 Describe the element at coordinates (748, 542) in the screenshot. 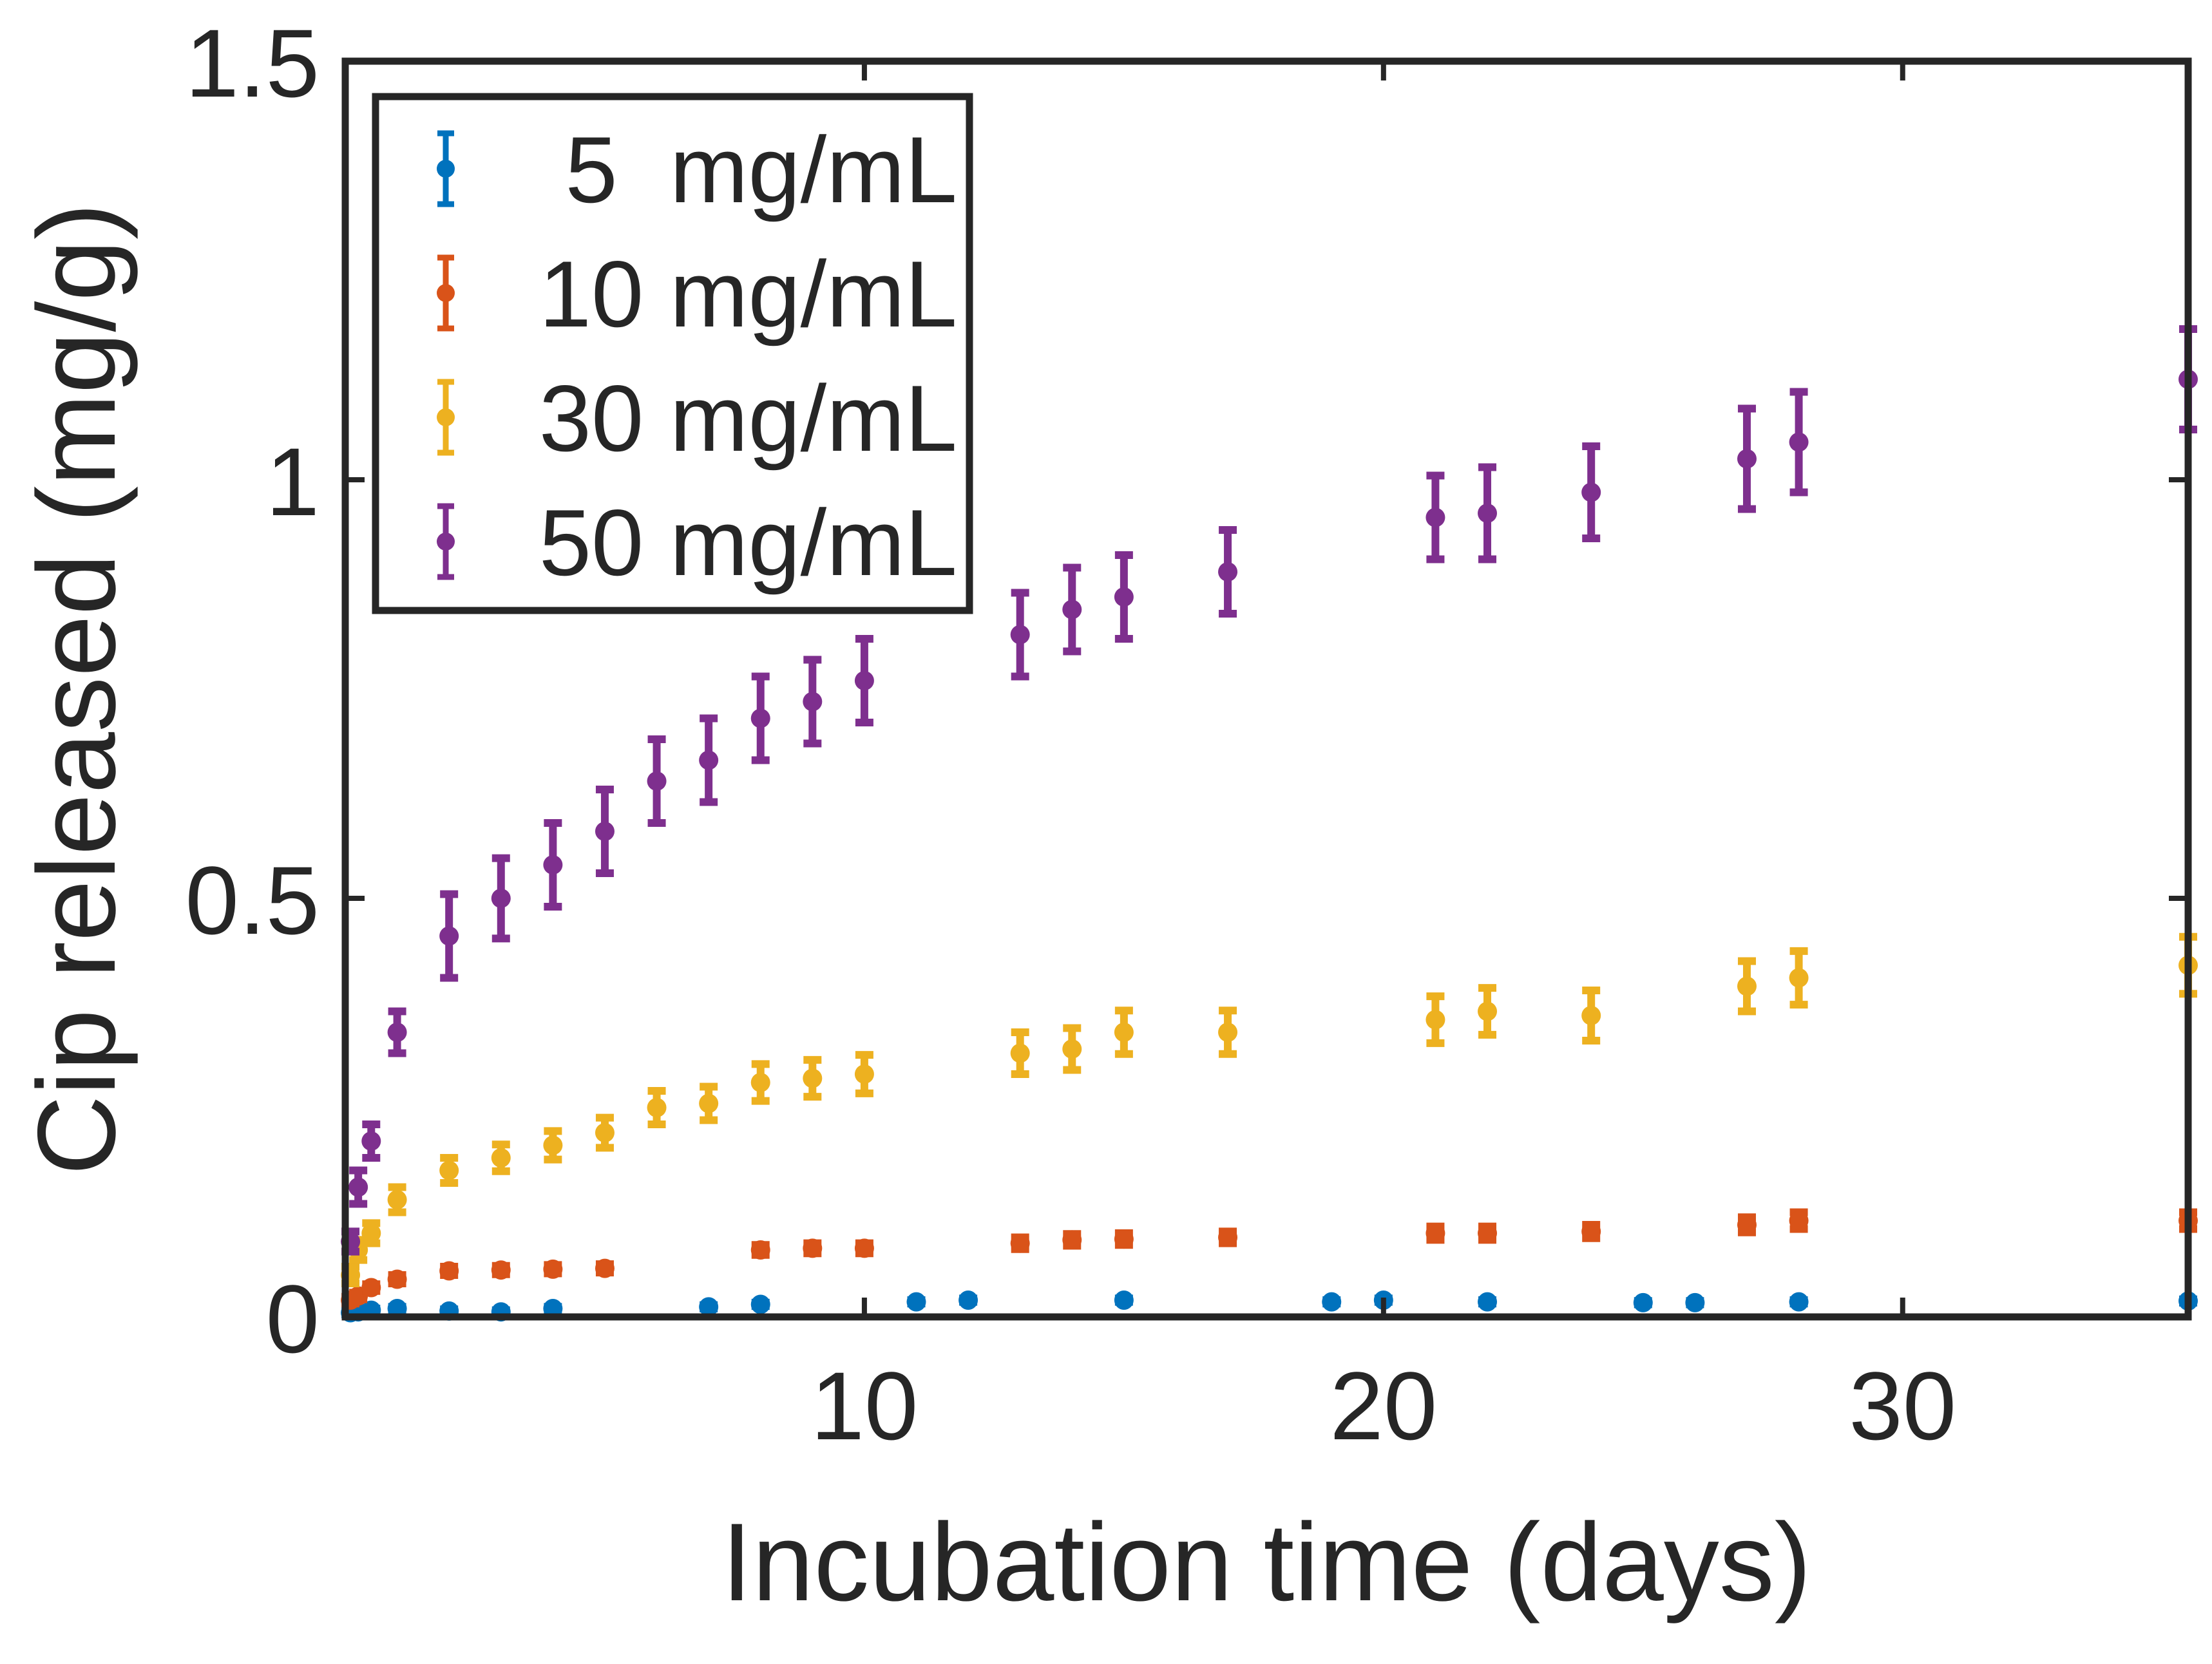

I see `legend-label: 50 mg/mL` at that location.